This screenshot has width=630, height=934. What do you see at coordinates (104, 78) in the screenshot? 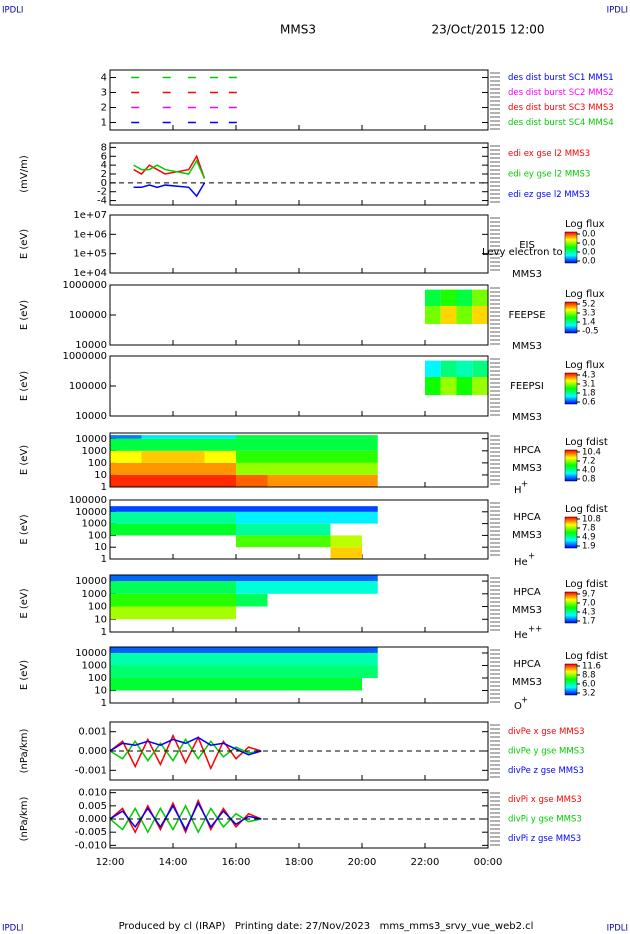
I see `y-tick-label: 4` at bounding box center [104, 78].